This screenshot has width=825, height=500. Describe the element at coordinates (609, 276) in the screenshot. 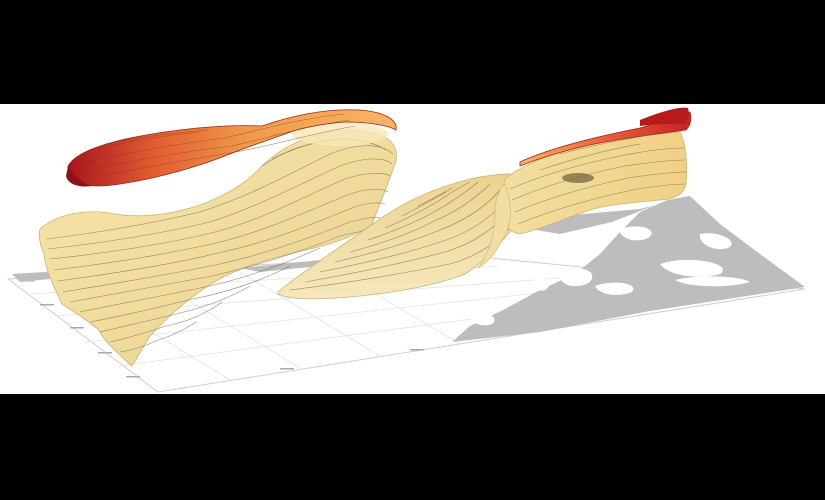

I see `water-cutouts` at that location.